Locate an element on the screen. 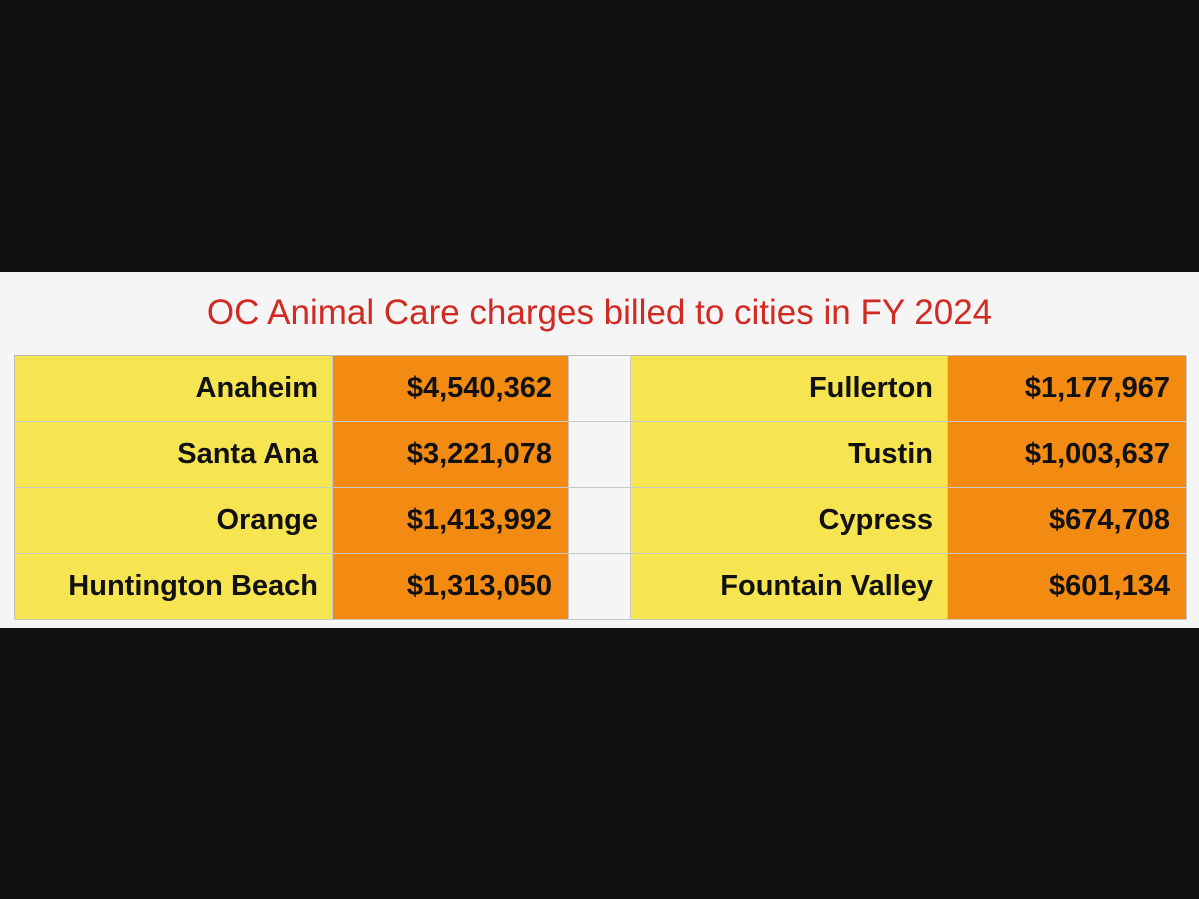 This screenshot has width=1199, height=899. amount-cell: $1,177,967 is located at coordinates (1067, 389).